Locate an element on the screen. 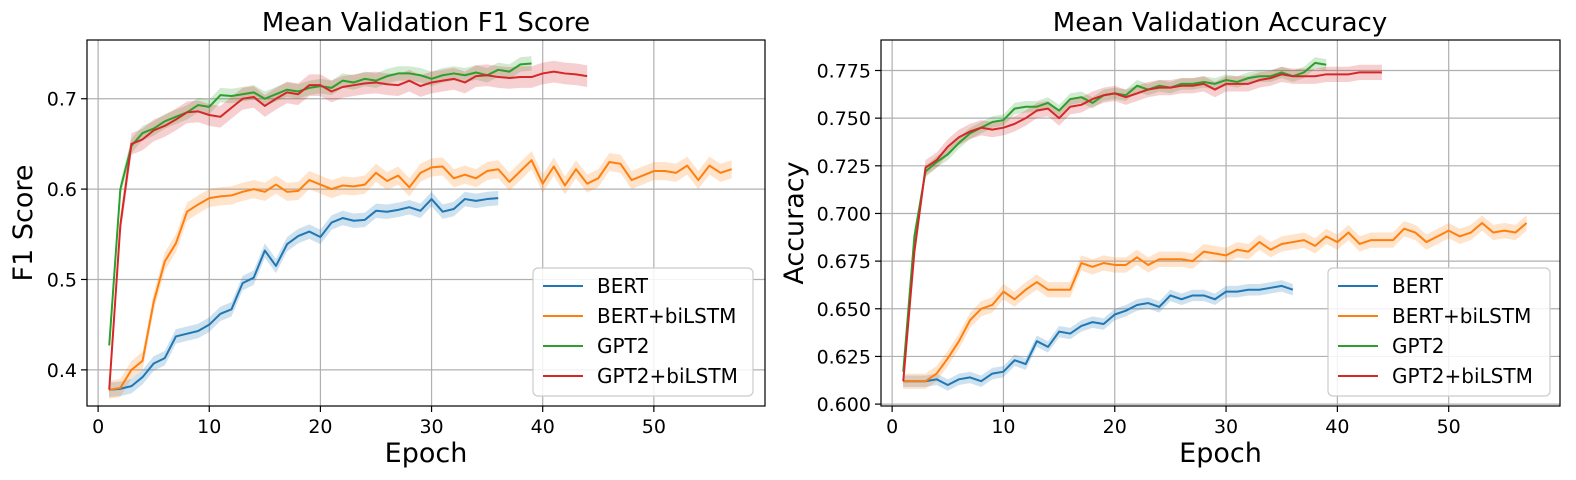  y-tick-label: 0.775 is located at coordinates (844, 72).